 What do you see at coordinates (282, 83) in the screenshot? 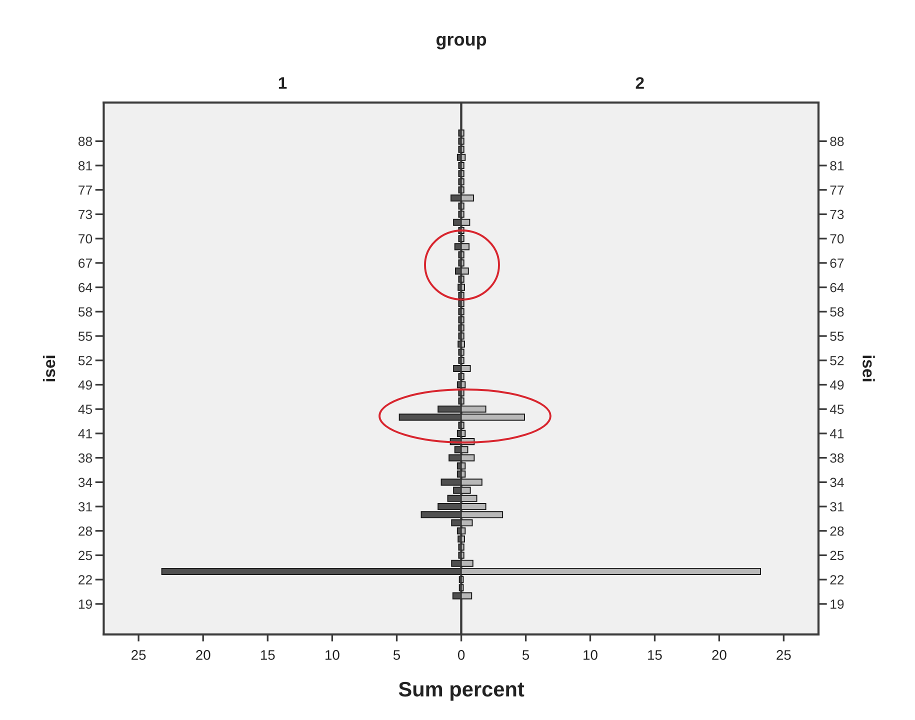
I see `chart-subtitle: 1` at bounding box center [282, 83].